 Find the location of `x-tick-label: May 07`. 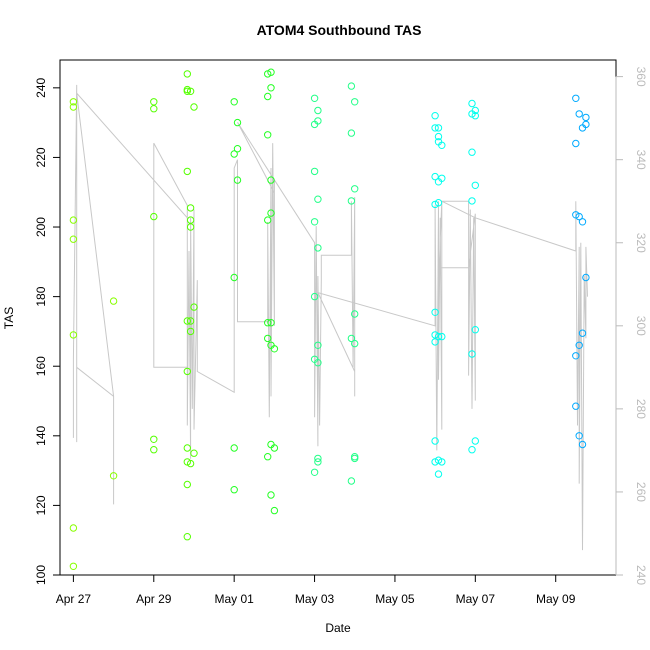

x-tick-label: May 07 is located at coordinates (476, 599).